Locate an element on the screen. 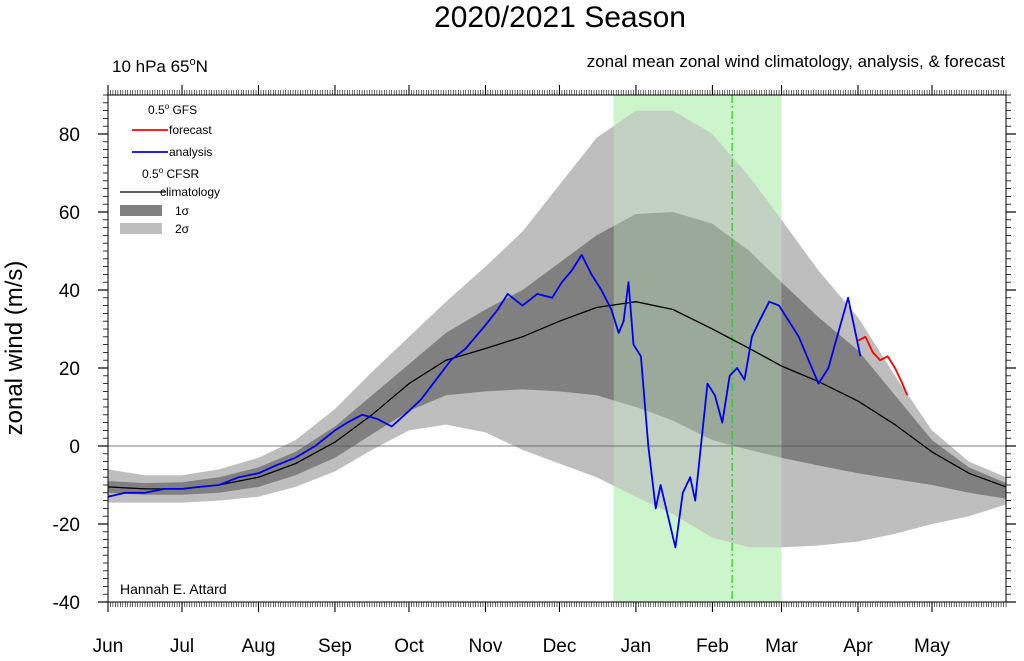 This screenshot has height=661, width=1024. y-tick-label: -40 is located at coordinates (66, 603).